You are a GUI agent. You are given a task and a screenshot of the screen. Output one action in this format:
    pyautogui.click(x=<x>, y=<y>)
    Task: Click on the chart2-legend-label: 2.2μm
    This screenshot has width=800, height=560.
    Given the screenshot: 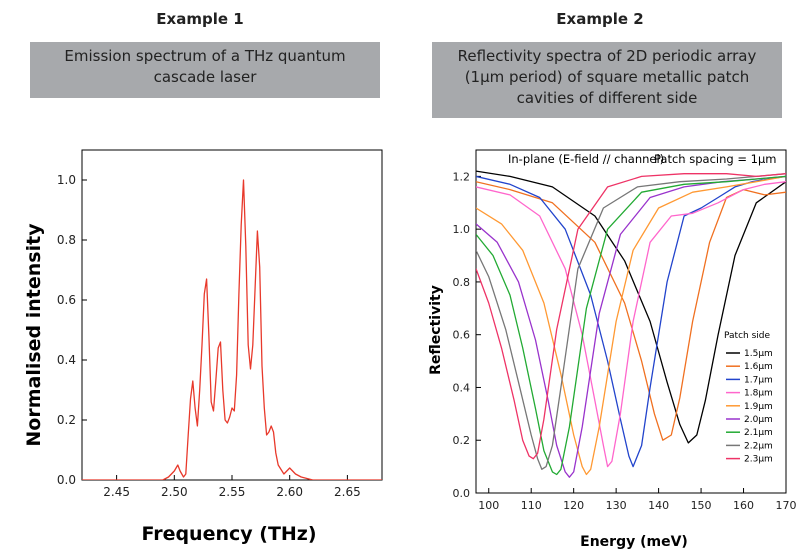 What is the action you would take?
    pyautogui.click(x=758, y=446)
    